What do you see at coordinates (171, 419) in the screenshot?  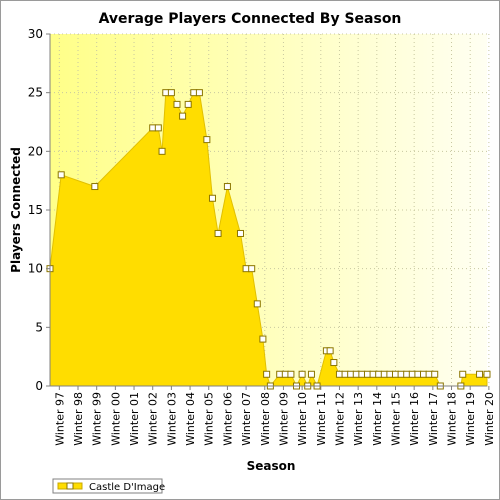 I see `x-tick-label: Winter 03` at bounding box center [171, 419].